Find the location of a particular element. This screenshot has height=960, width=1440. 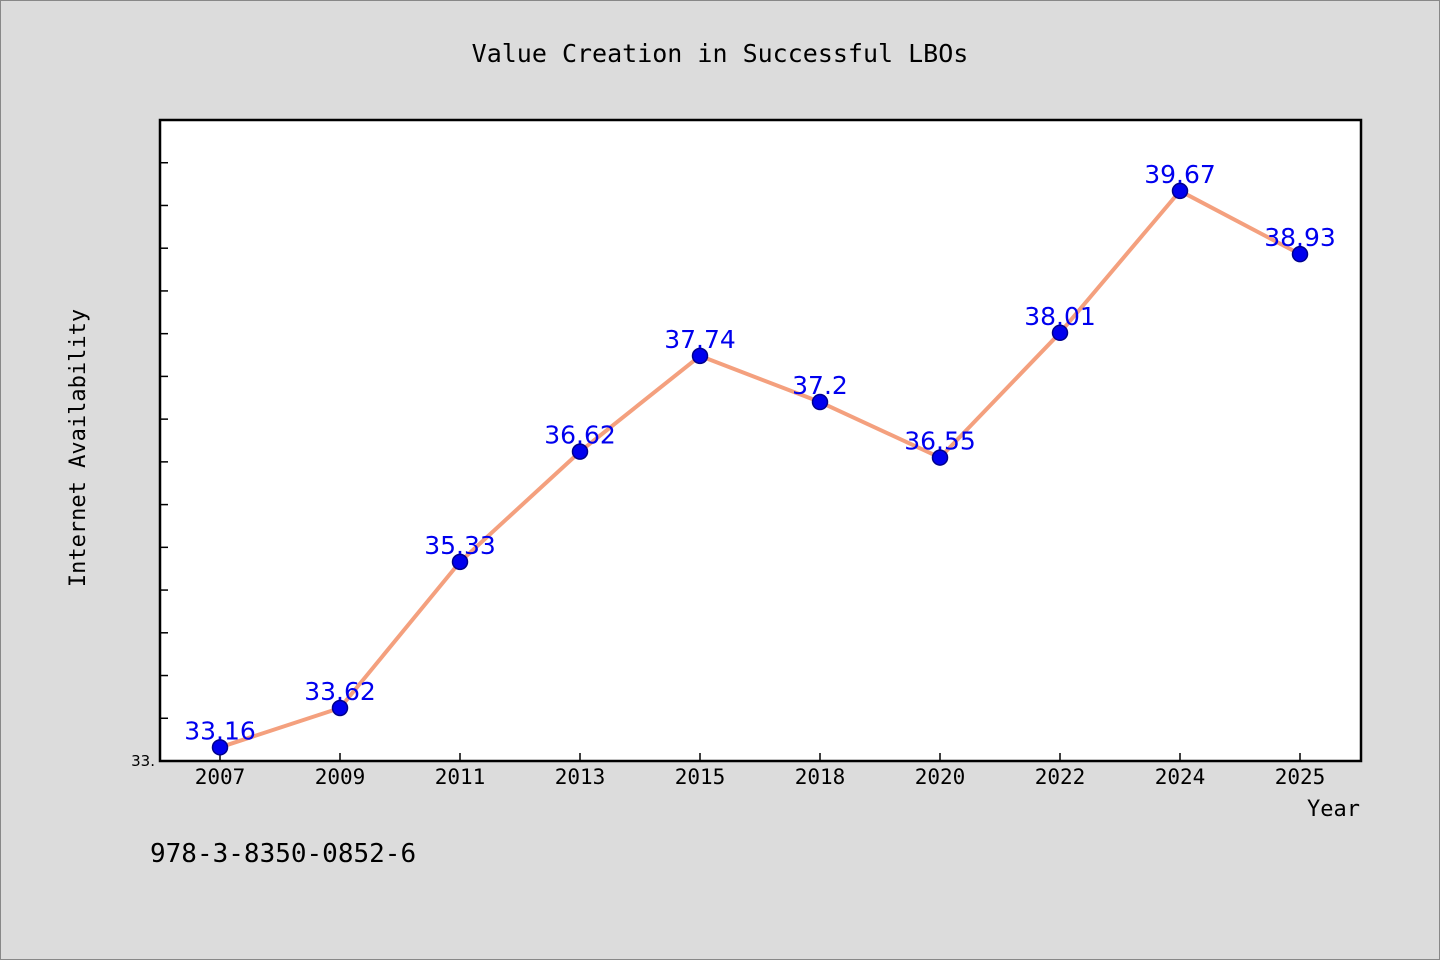

x-tick-label: 2024 is located at coordinates (1180, 777).